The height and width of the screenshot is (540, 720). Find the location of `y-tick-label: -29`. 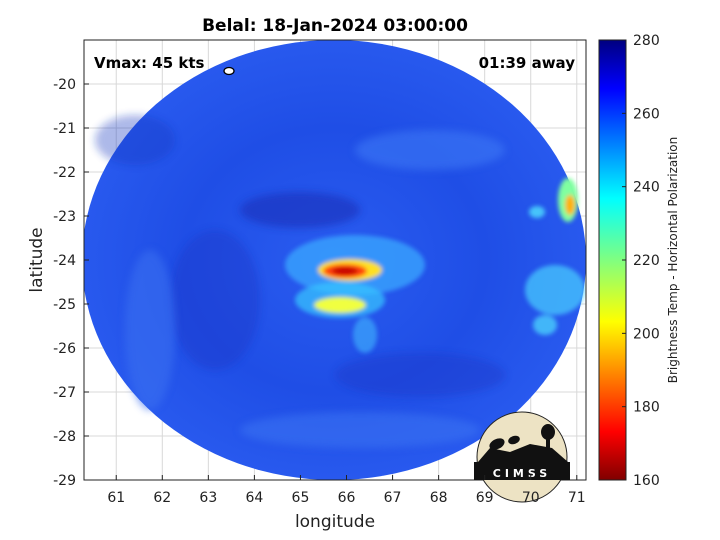

y-tick-label: -29 is located at coordinates (64, 481).